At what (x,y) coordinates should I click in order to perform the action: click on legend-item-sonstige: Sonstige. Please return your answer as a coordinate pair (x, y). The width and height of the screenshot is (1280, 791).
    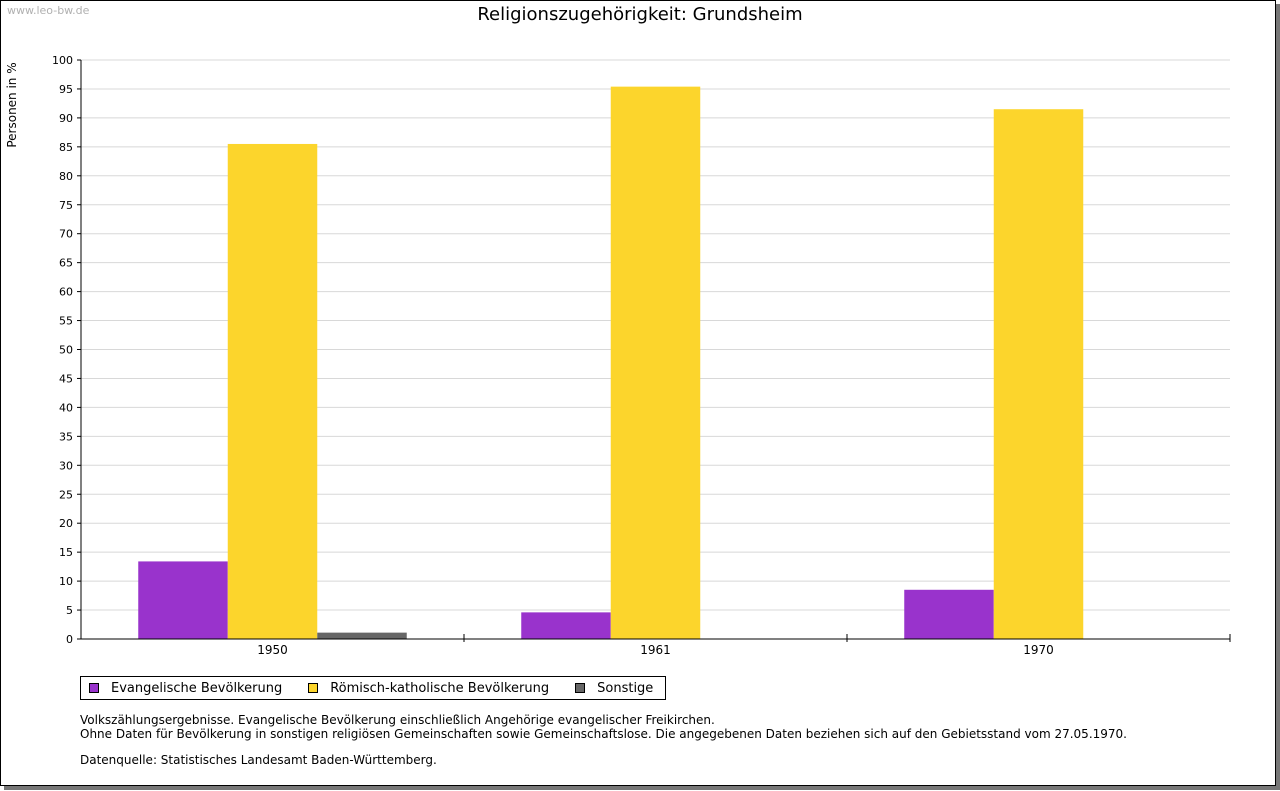
    Looking at the image, I should click on (614, 688).